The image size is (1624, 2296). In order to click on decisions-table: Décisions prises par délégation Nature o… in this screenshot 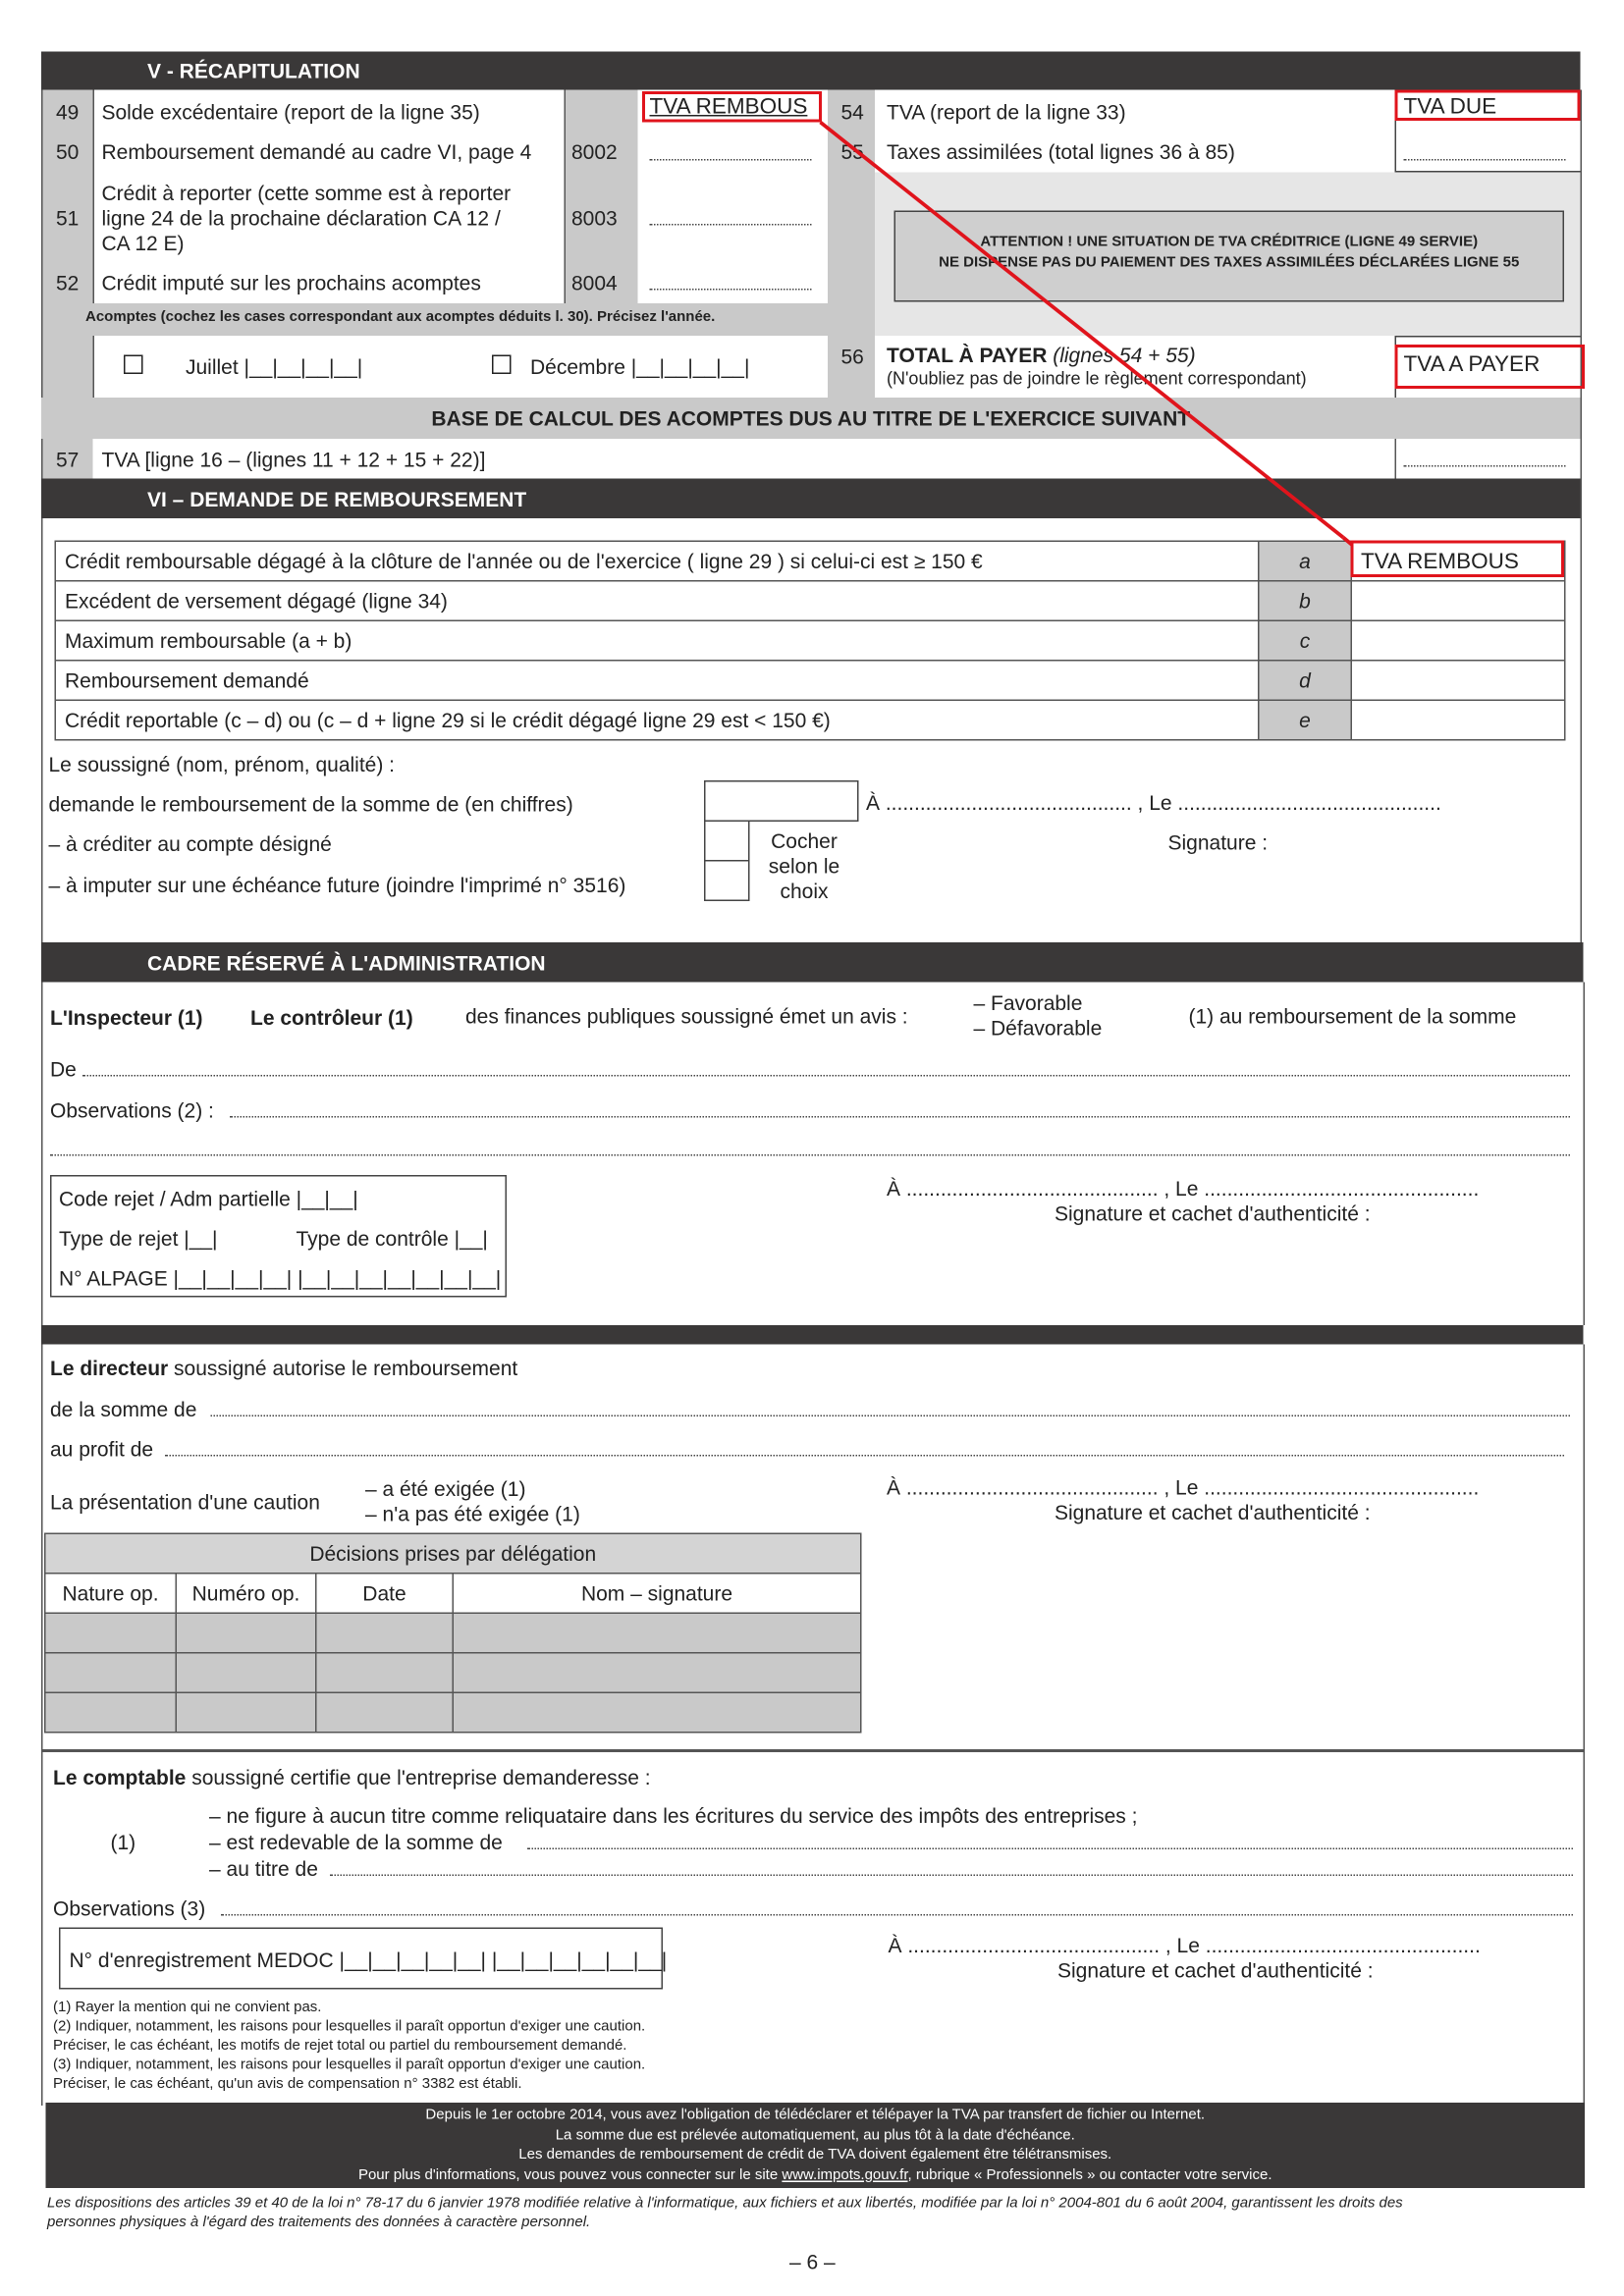, I will do `click(453, 1633)`.